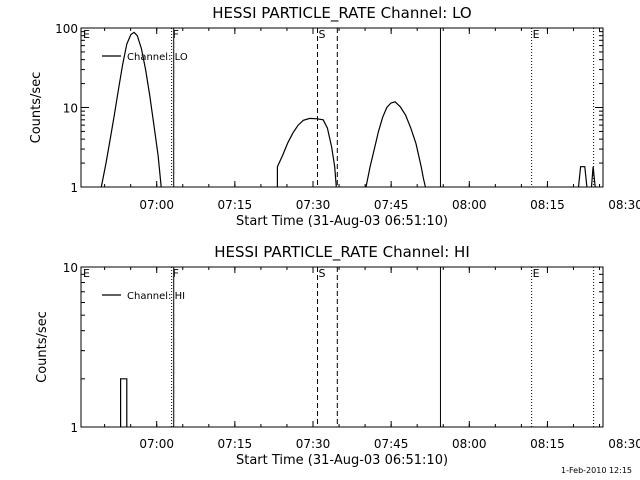 This screenshot has width=640, height=480. I want to click on generation-stamp: 1-Feb-2010 12:15, so click(596, 470).